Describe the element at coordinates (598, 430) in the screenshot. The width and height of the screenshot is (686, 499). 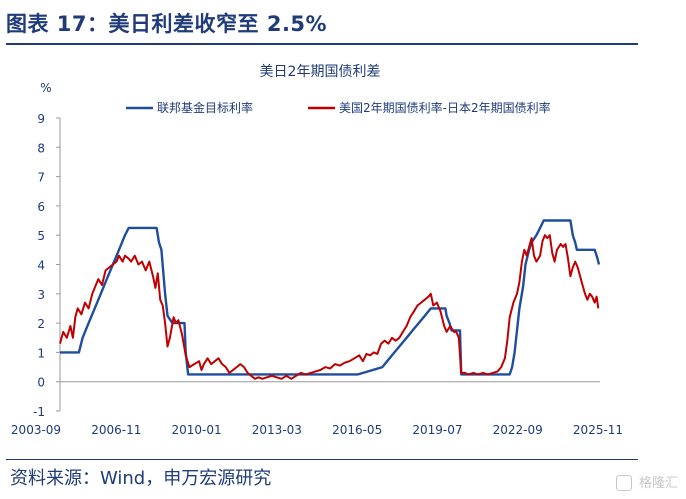
I see `x-tick-label: 2025-11` at that location.